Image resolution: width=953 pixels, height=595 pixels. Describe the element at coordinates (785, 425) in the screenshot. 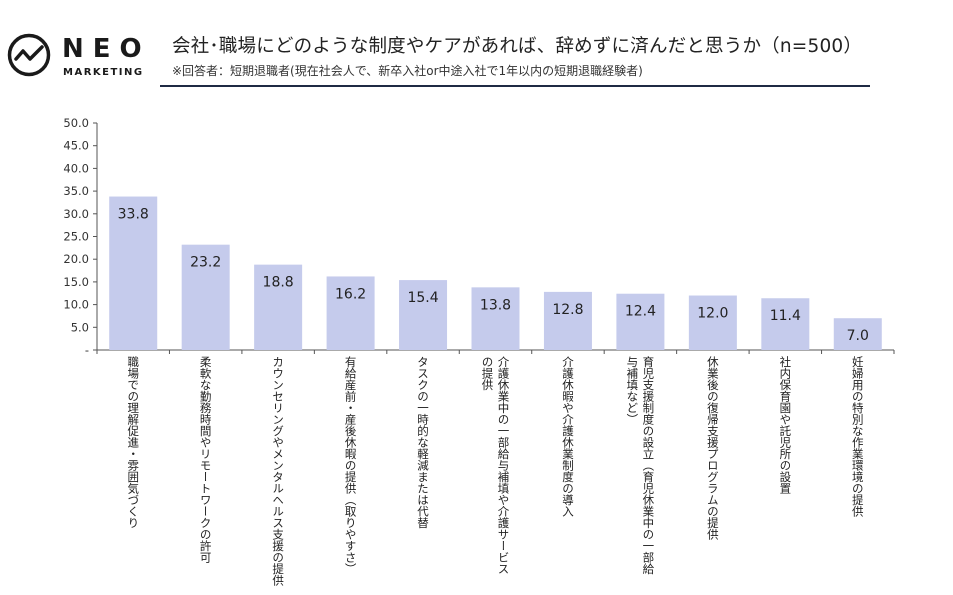

I see `category-label: 社内保育園や託児所の設置` at that location.